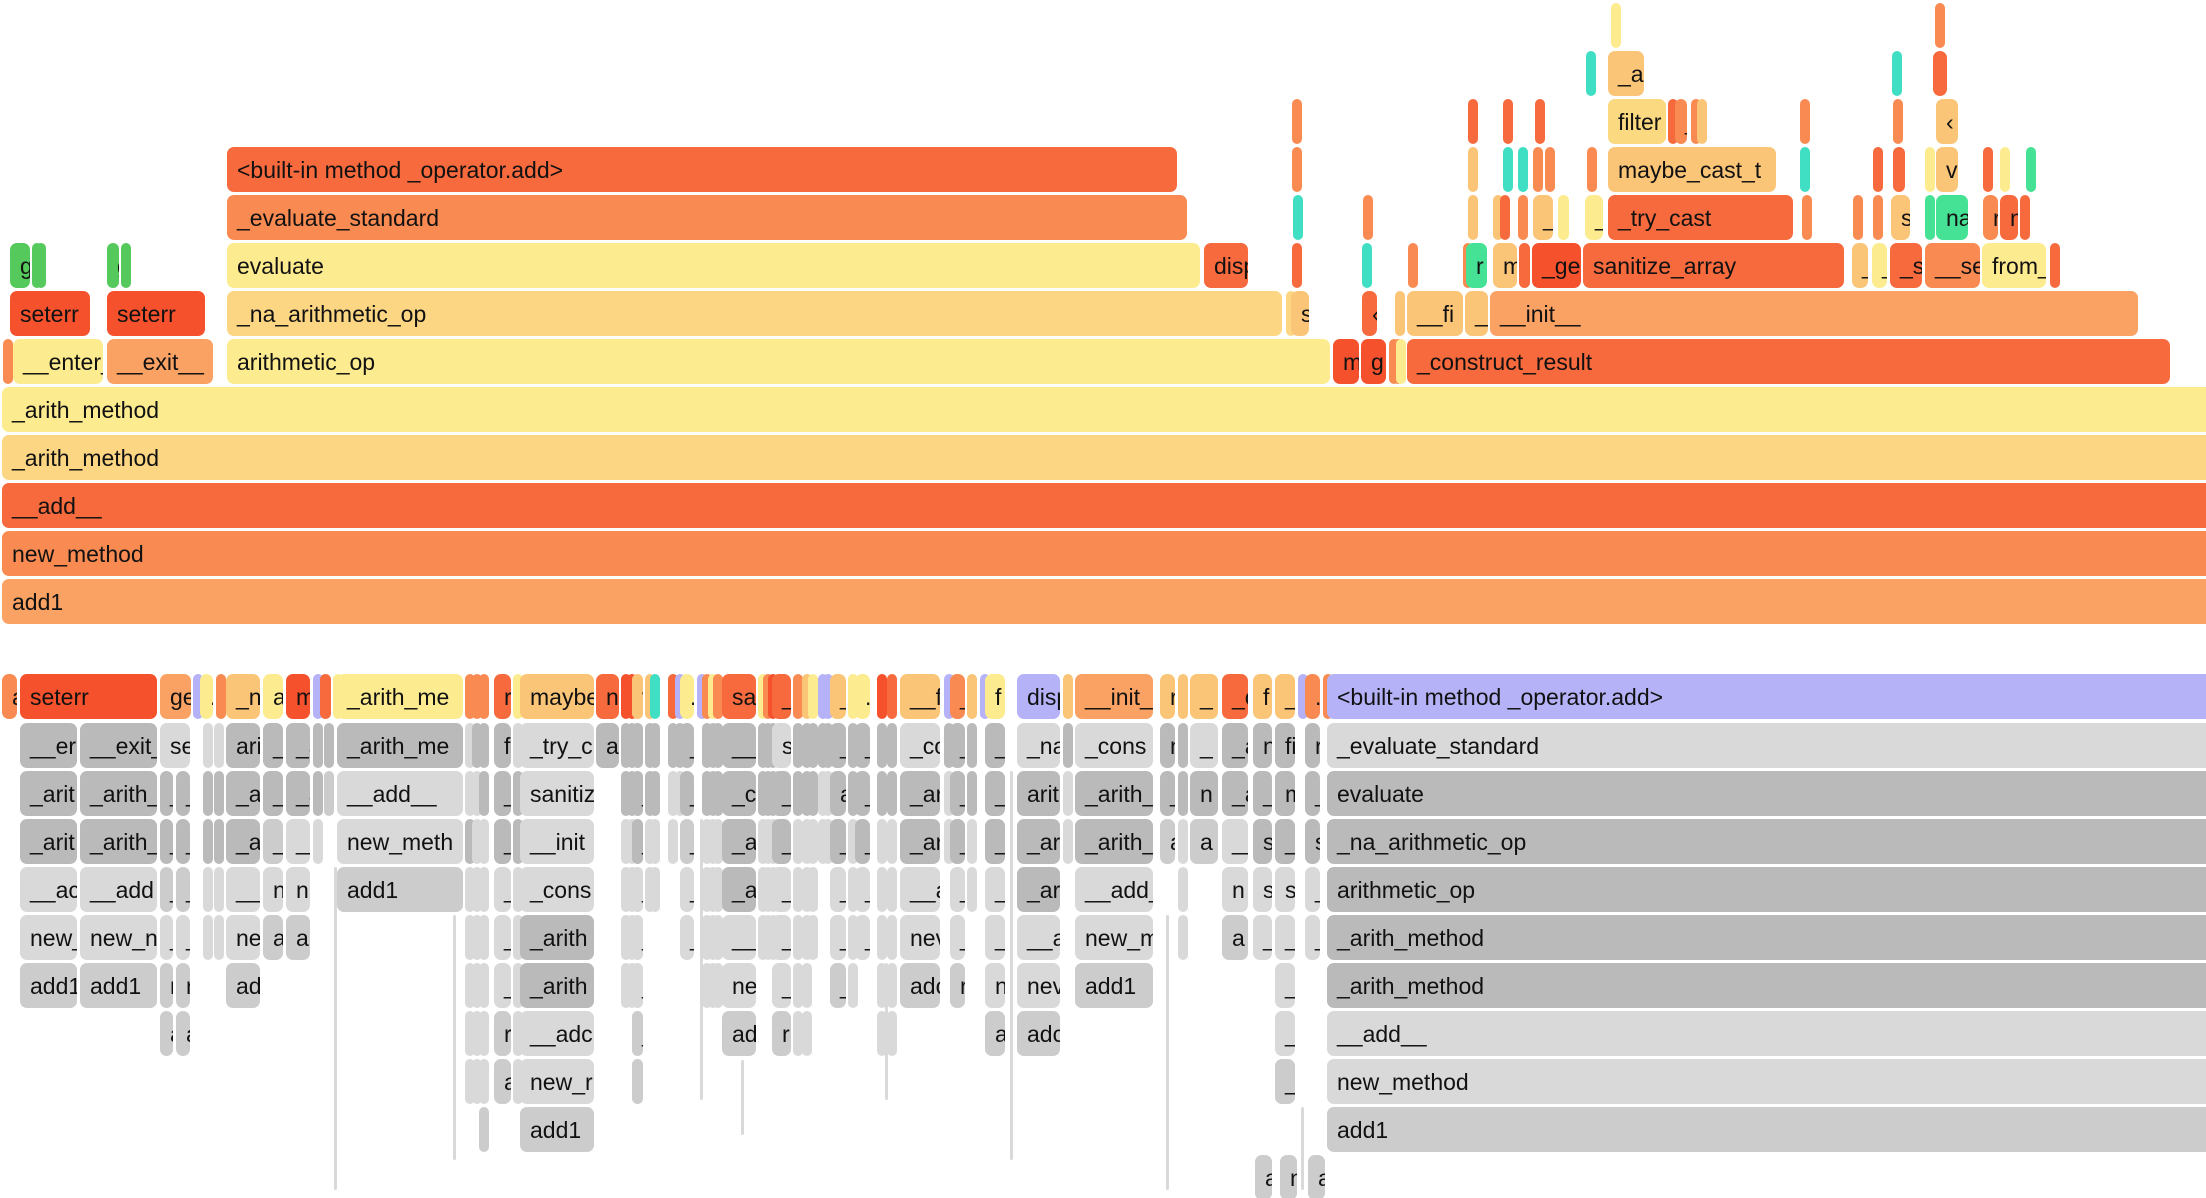 This screenshot has height=1198, width=2206. I want to click on caller-frame-add: __add_, so click(1114, 889).